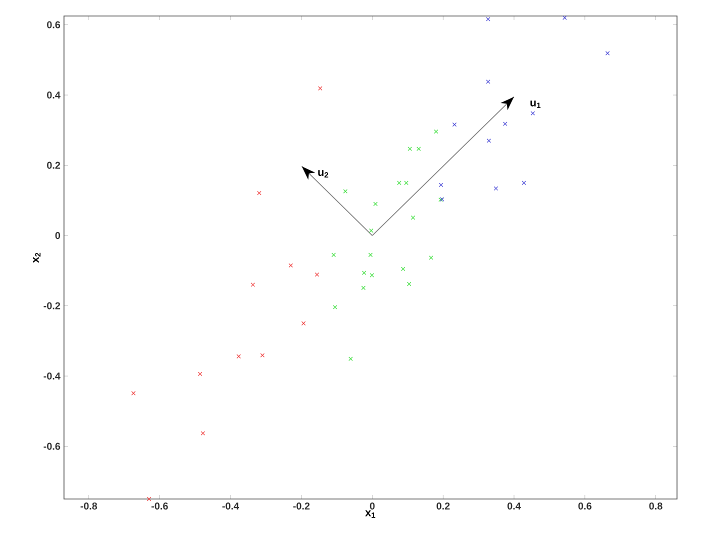 Image resolution: width=708 pixels, height=548 pixels. I want to click on y-tick-label: -0.2, so click(52, 306).